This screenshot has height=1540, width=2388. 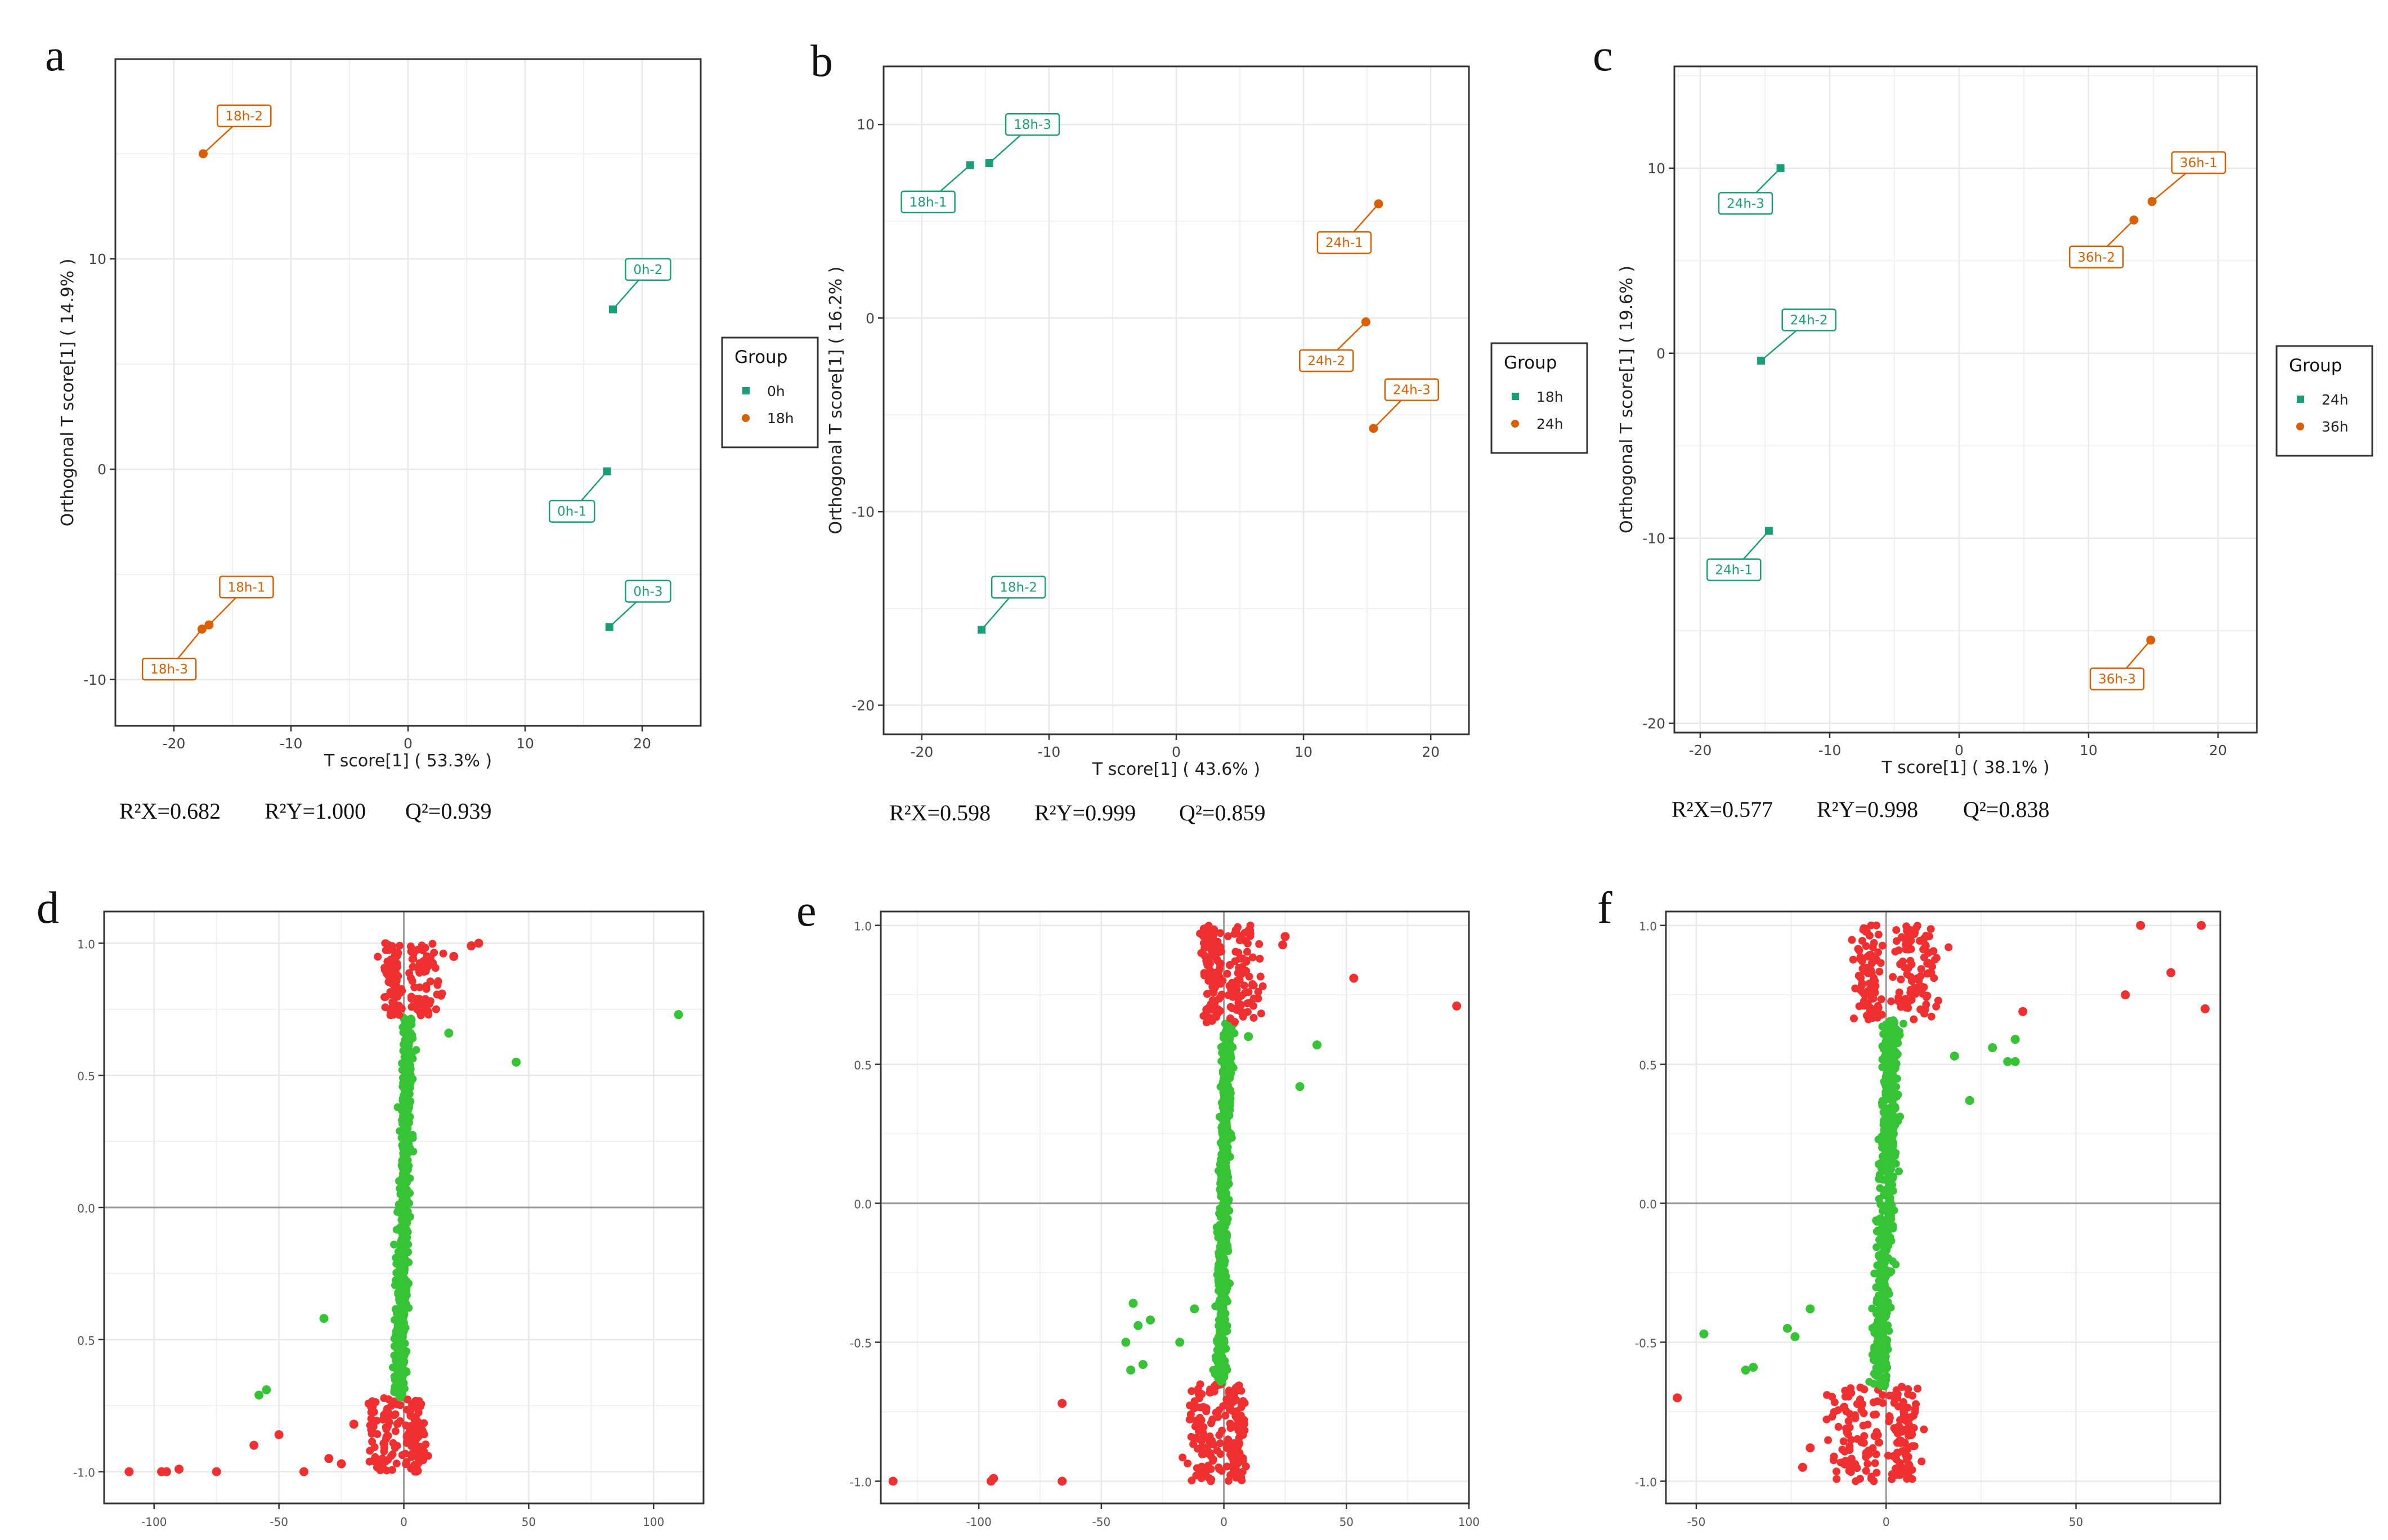 What do you see at coordinates (55, 55) in the screenshot?
I see `panel-letter-a: a` at bounding box center [55, 55].